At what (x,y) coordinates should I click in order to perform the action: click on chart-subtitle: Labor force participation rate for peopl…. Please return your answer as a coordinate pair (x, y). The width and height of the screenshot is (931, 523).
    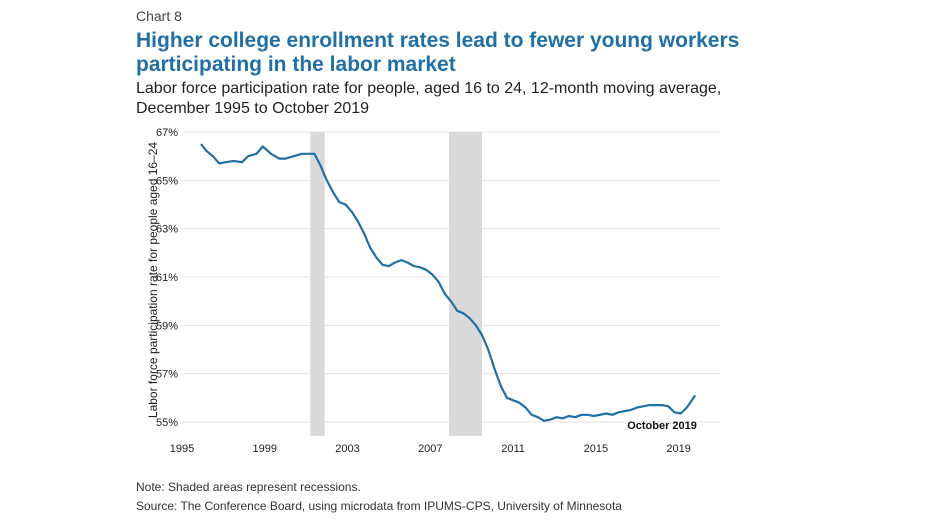
    Looking at the image, I should click on (429, 98).